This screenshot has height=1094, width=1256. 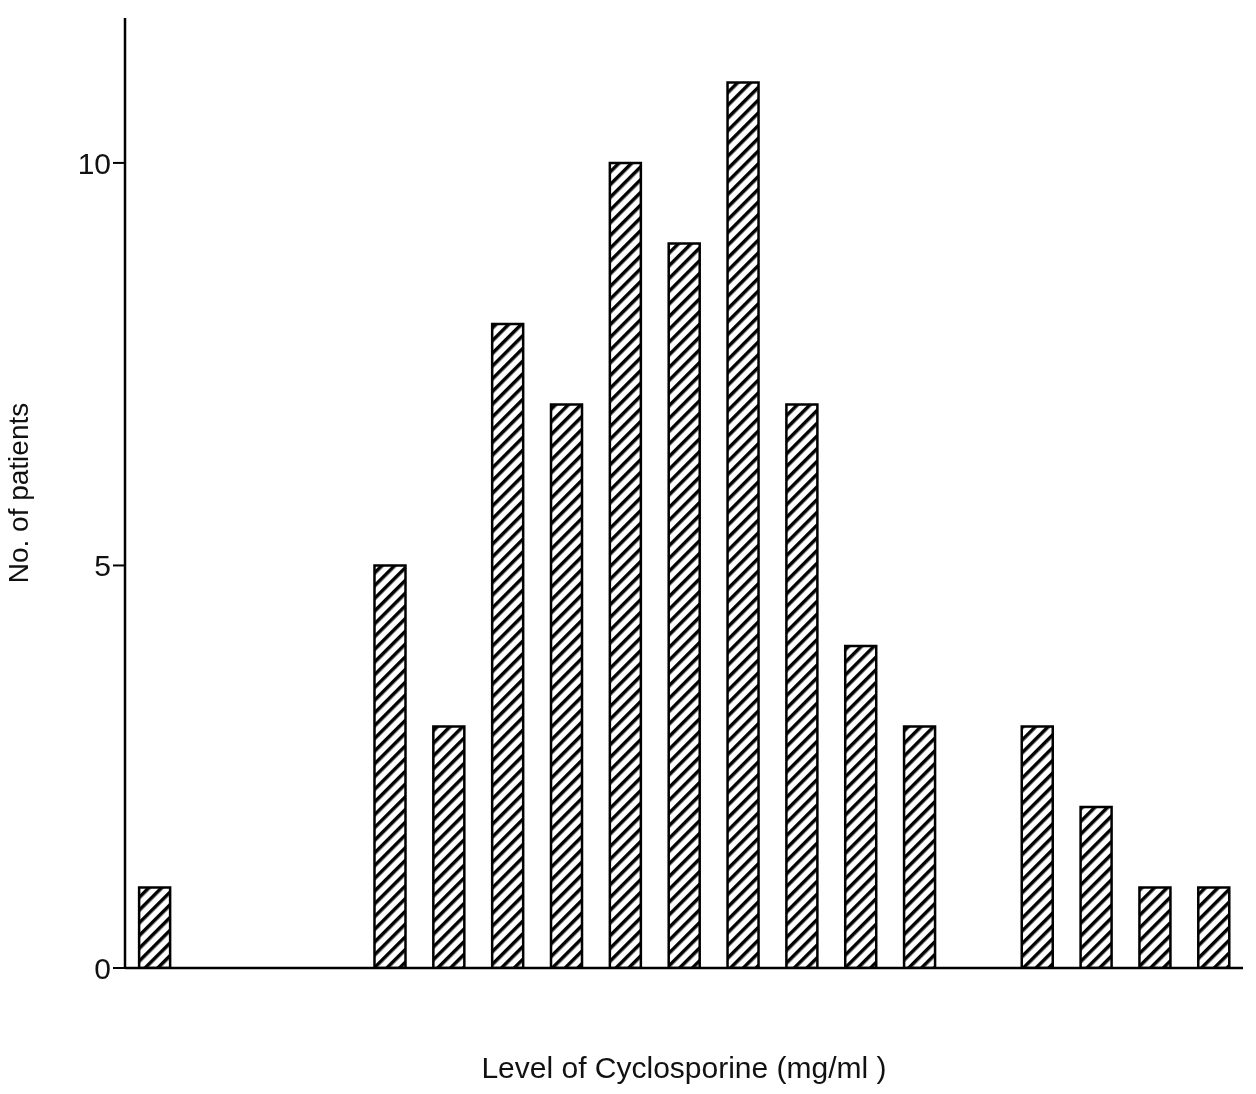 What do you see at coordinates (18, 493) in the screenshot?
I see `y-axis-title: No. of patients` at bounding box center [18, 493].